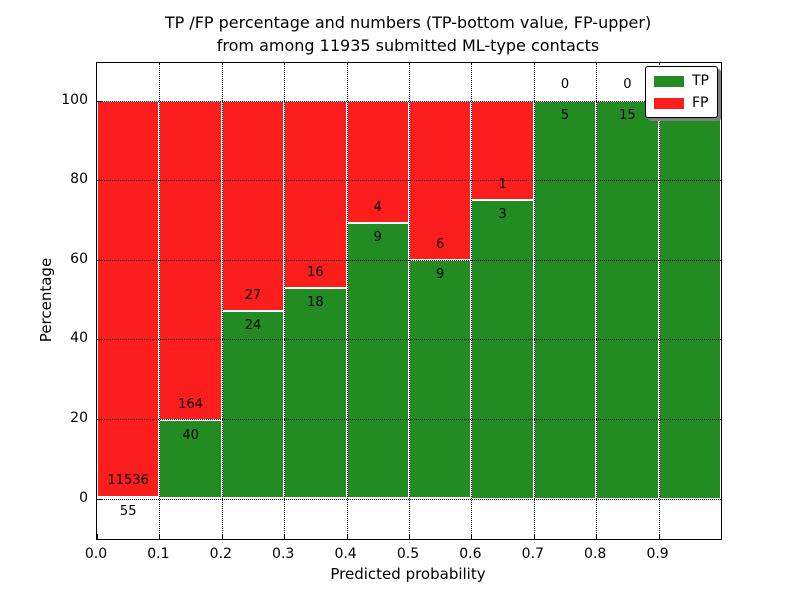 The width and height of the screenshot is (800, 600). What do you see at coordinates (128, 511) in the screenshot?
I see `tp-count-label: 55` at bounding box center [128, 511].